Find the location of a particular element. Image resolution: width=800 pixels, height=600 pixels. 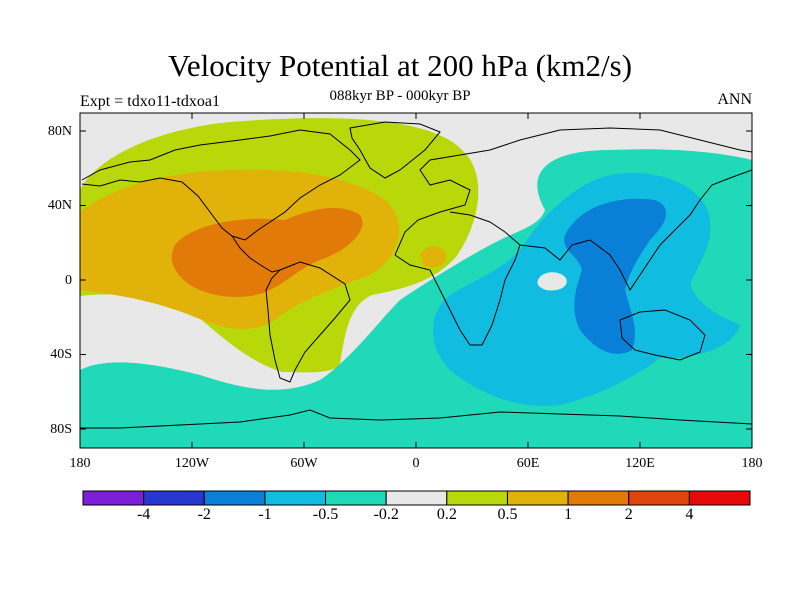

lat-label-40s: 40S is located at coordinates (61, 354).